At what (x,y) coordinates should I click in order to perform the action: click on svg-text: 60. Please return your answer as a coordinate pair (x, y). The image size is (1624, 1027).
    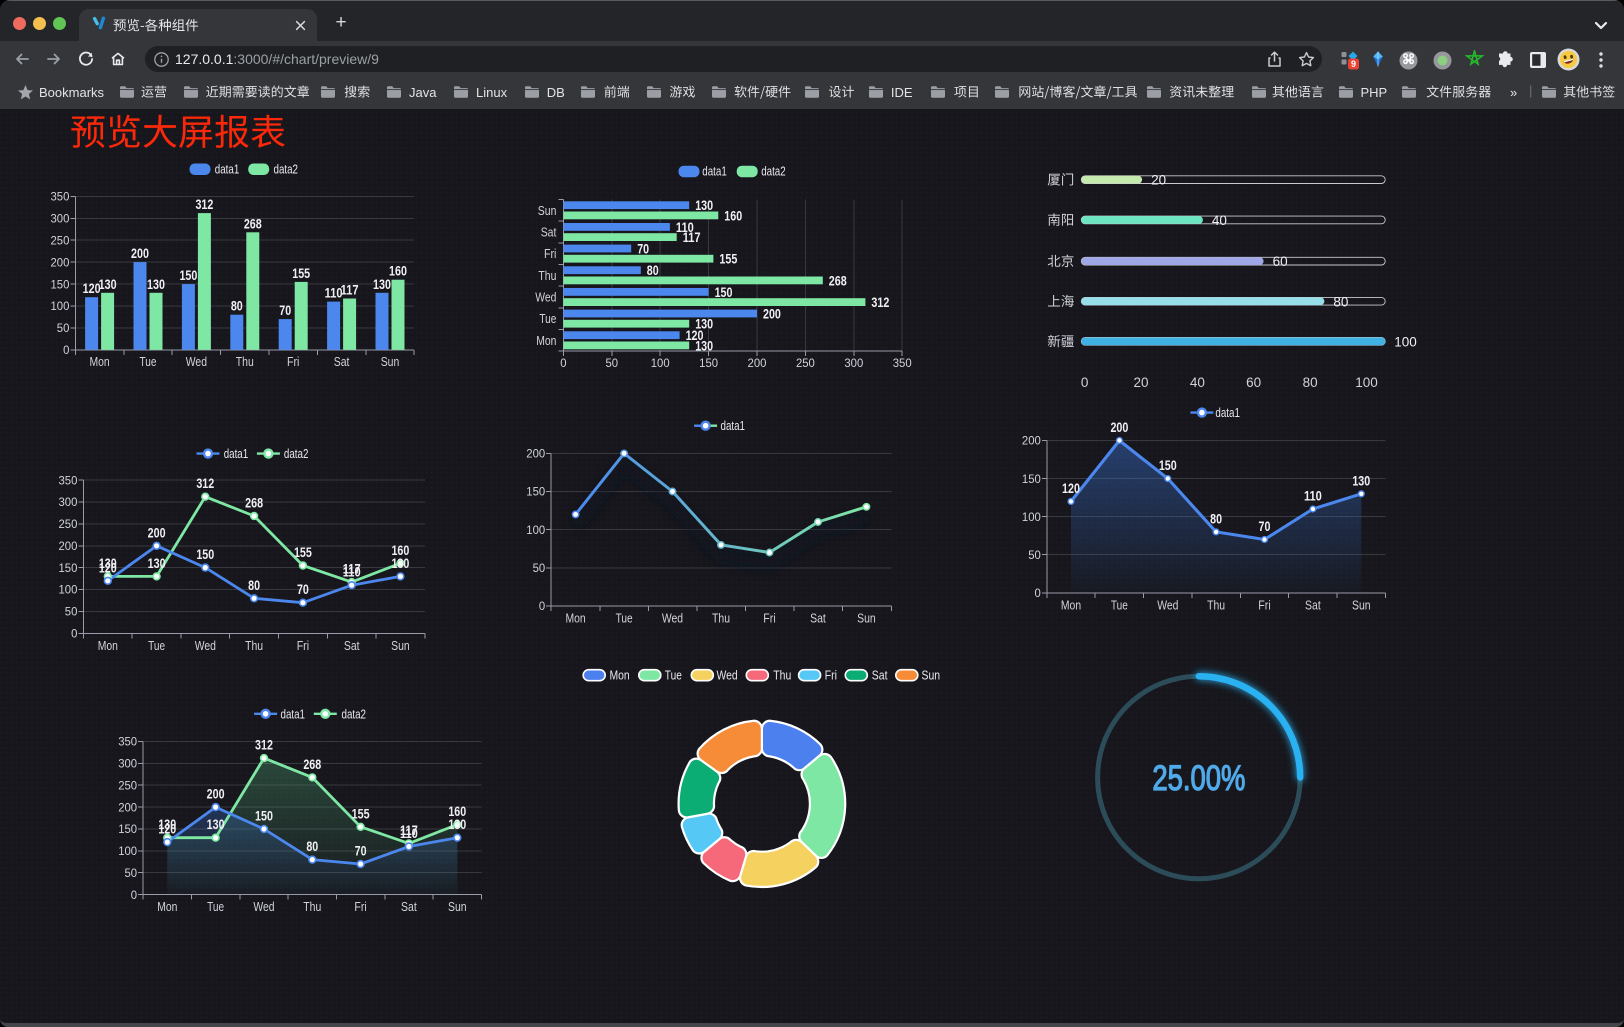
    Looking at the image, I should click on (1253, 382).